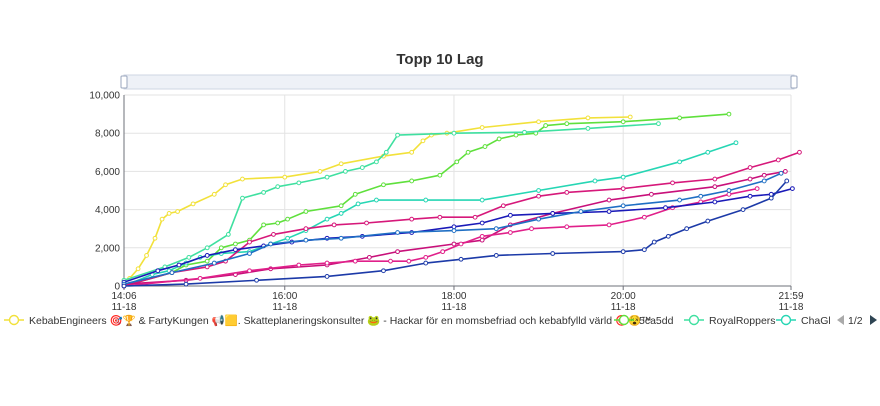 This screenshot has height=406, width=880. What do you see at coordinates (873, 320) in the screenshot?
I see `chevron-right-icon` at bounding box center [873, 320].